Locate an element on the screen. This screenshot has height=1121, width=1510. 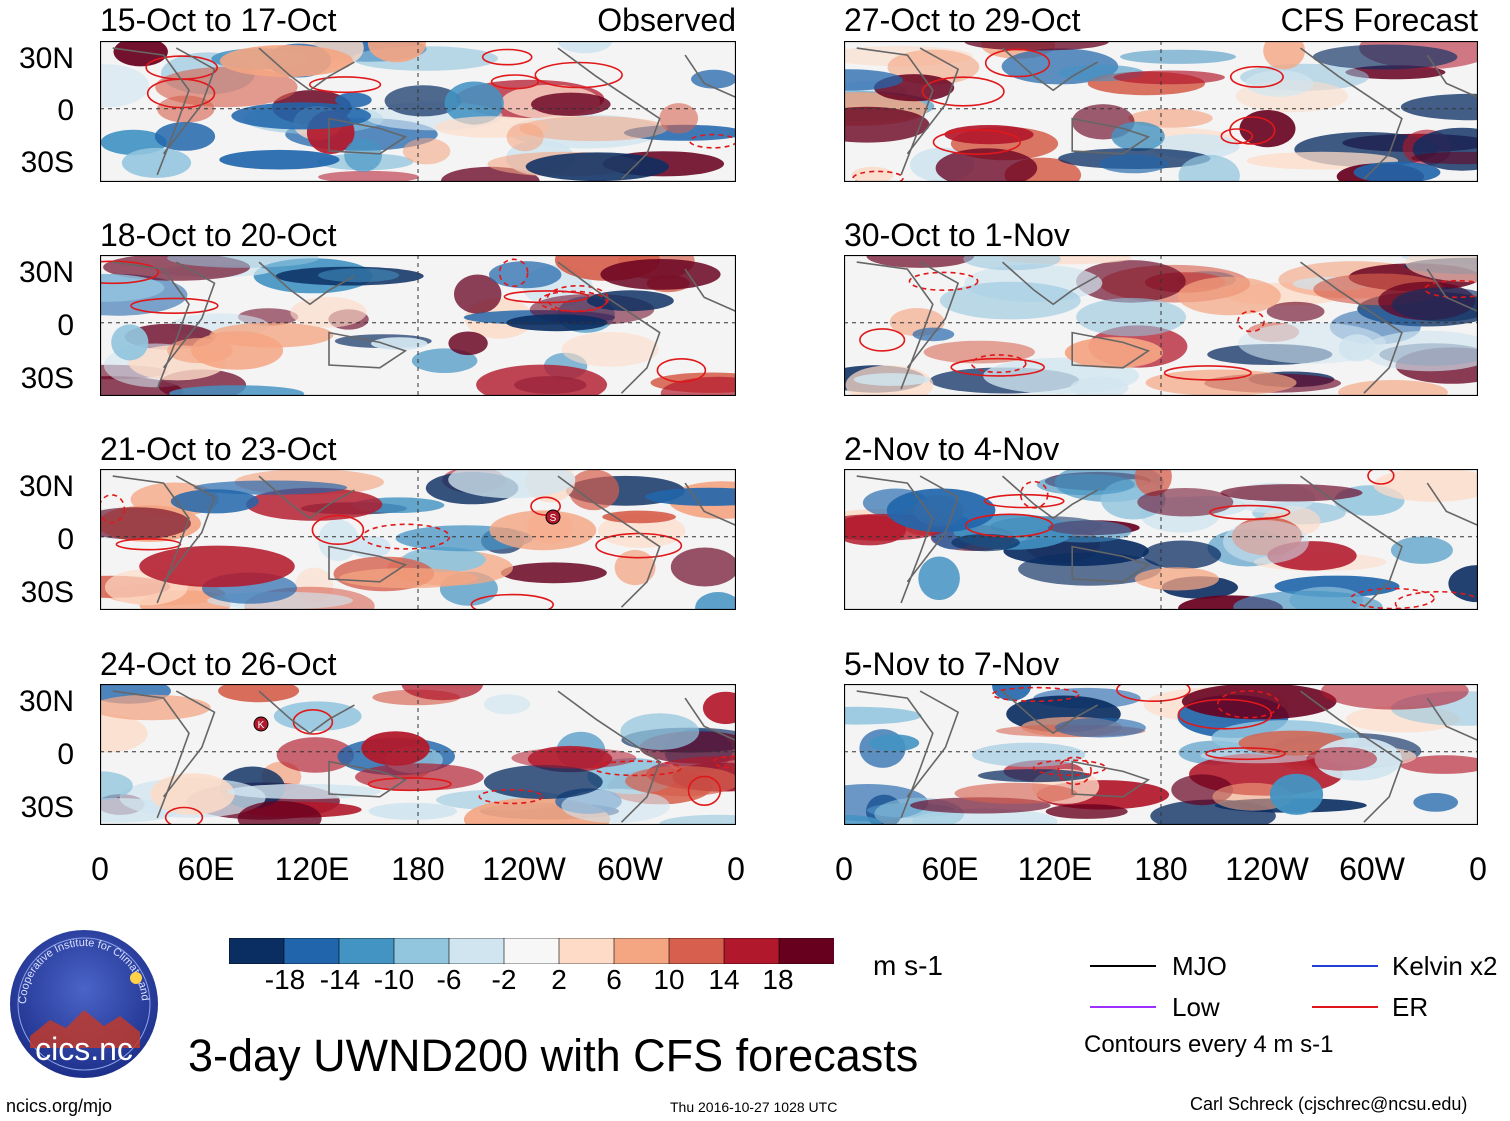
legend-er-label: ER is located at coordinates (1410, 1007).